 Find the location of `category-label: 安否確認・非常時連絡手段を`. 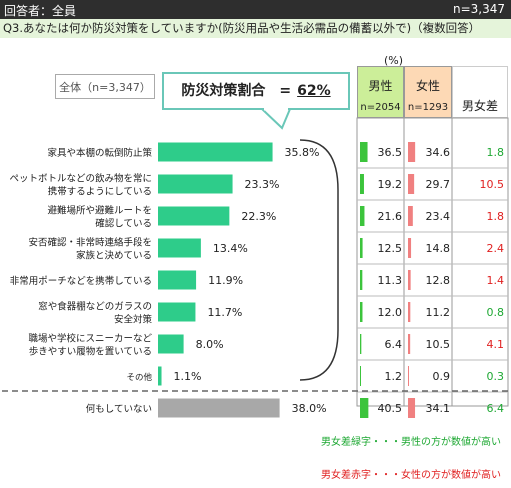

category-label: 安否確認・非常時連絡手段を is located at coordinates (90, 243).